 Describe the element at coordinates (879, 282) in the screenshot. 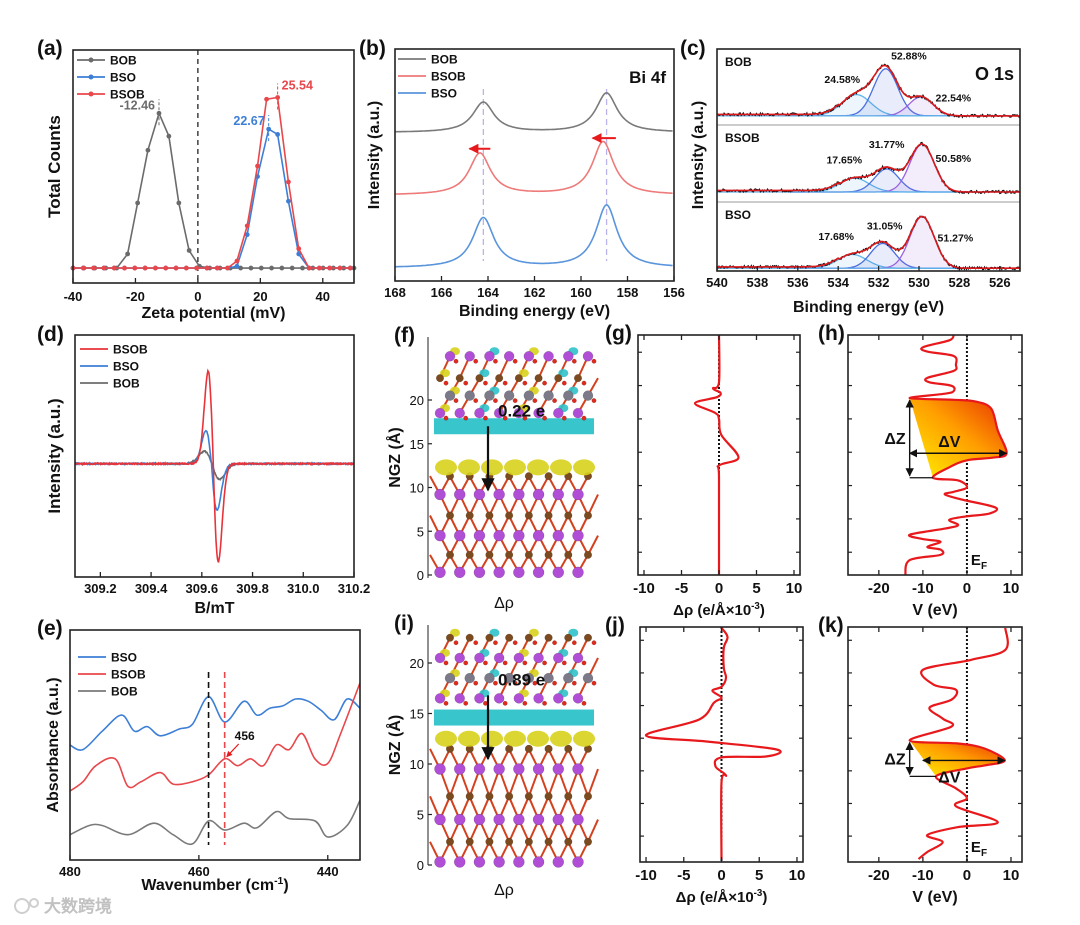

I see `x-tick-label: 532` at that location.